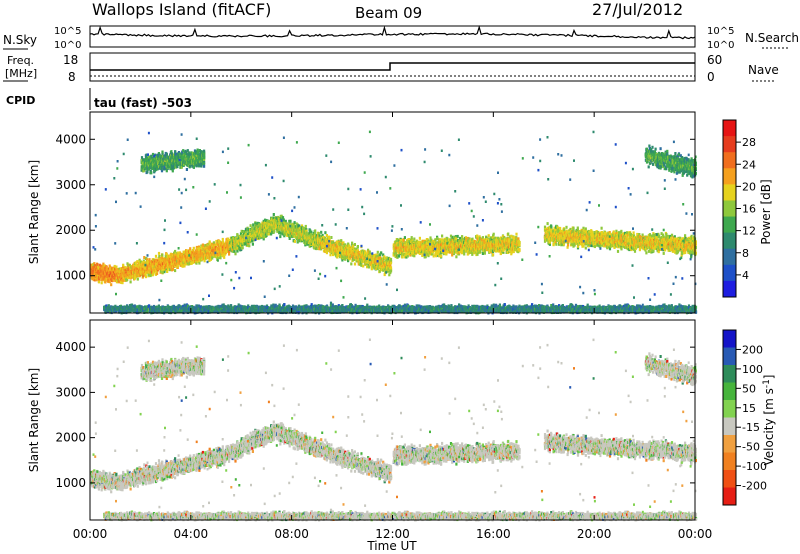  What do you see at coordinates (392, 66) in the screenshot?
I see `freq-line` at bounding box center [392, 66].